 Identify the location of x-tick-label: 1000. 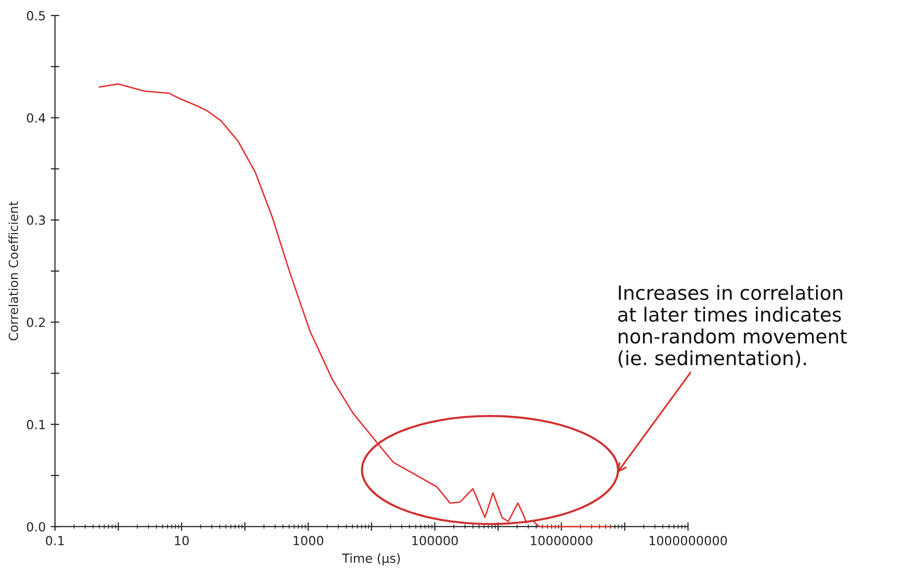
(309, 541).